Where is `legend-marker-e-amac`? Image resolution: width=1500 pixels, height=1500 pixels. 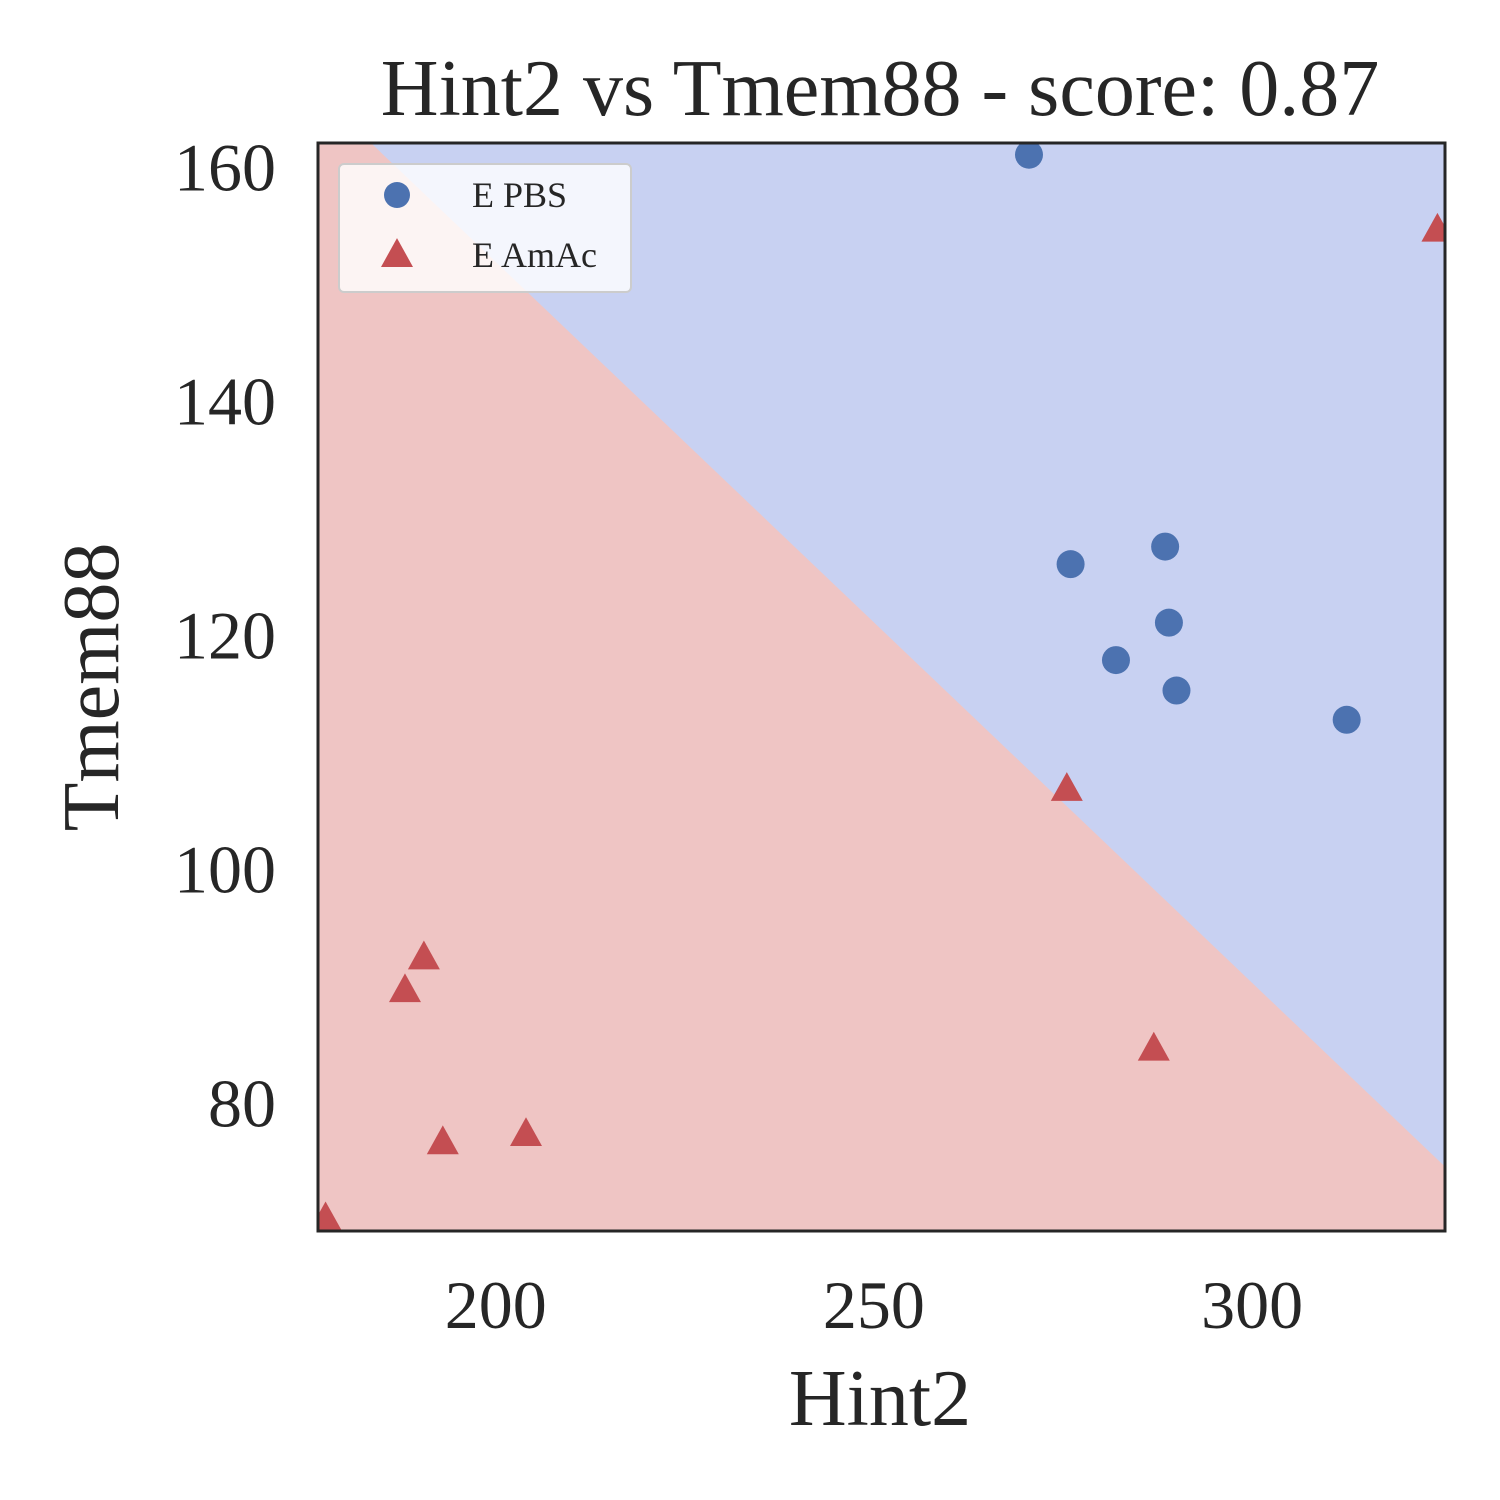
legend-marker-e-amac is located at coordinates (397, 252).